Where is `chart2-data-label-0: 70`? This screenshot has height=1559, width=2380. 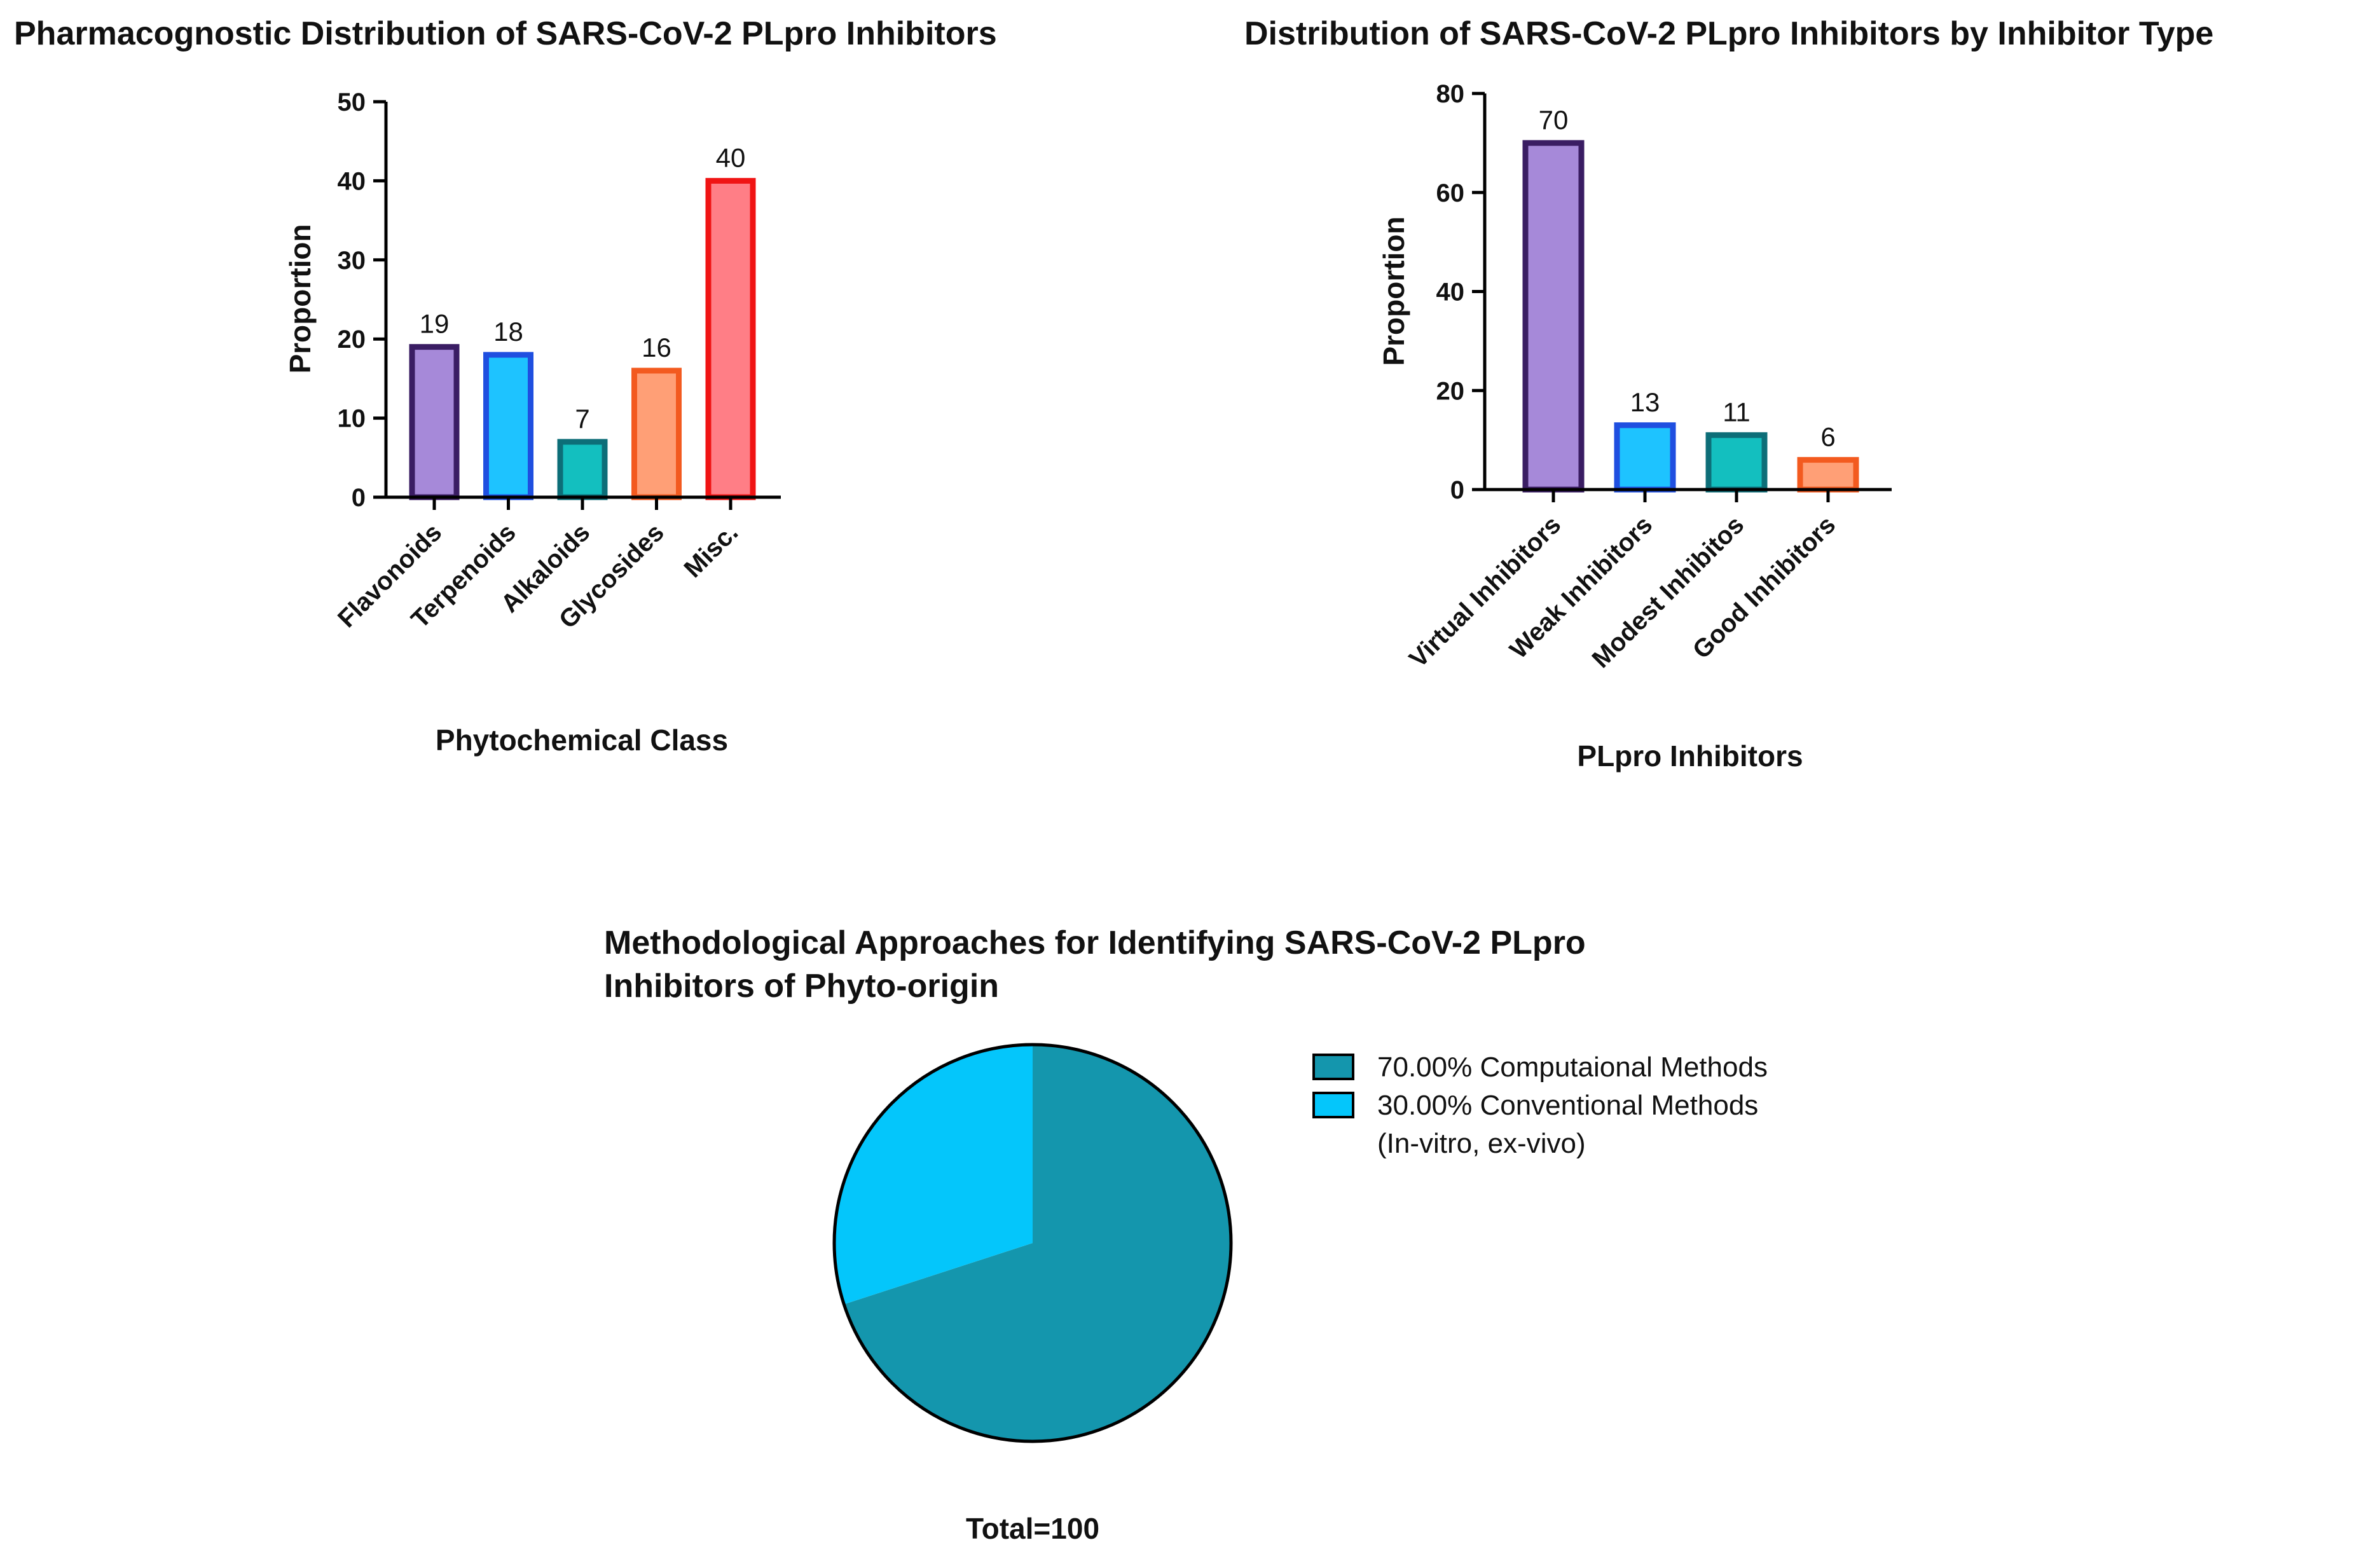 chart2-data-label-0: 70 is located at coordinates (1554, 120).